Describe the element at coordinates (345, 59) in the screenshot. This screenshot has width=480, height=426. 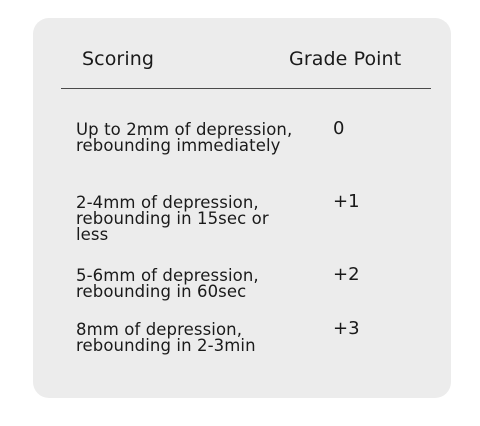
I see `grade-point-column-header: Grade Point` at that location.